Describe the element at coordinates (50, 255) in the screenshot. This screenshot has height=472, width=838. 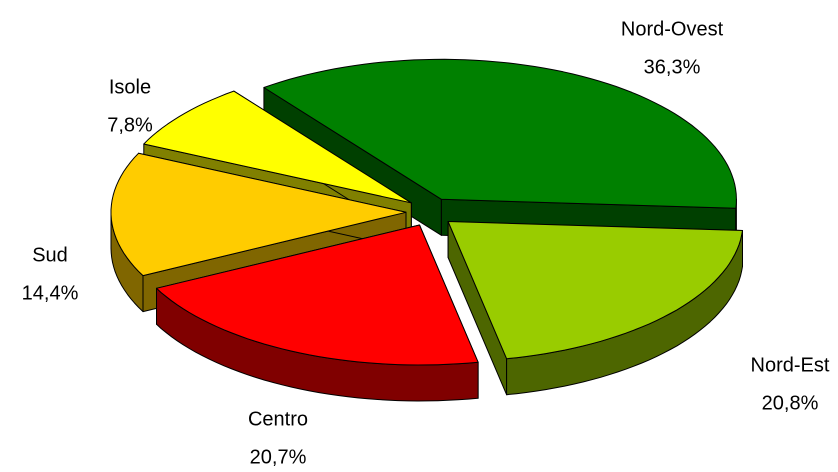
I see `slice-label: Sud` at that location.